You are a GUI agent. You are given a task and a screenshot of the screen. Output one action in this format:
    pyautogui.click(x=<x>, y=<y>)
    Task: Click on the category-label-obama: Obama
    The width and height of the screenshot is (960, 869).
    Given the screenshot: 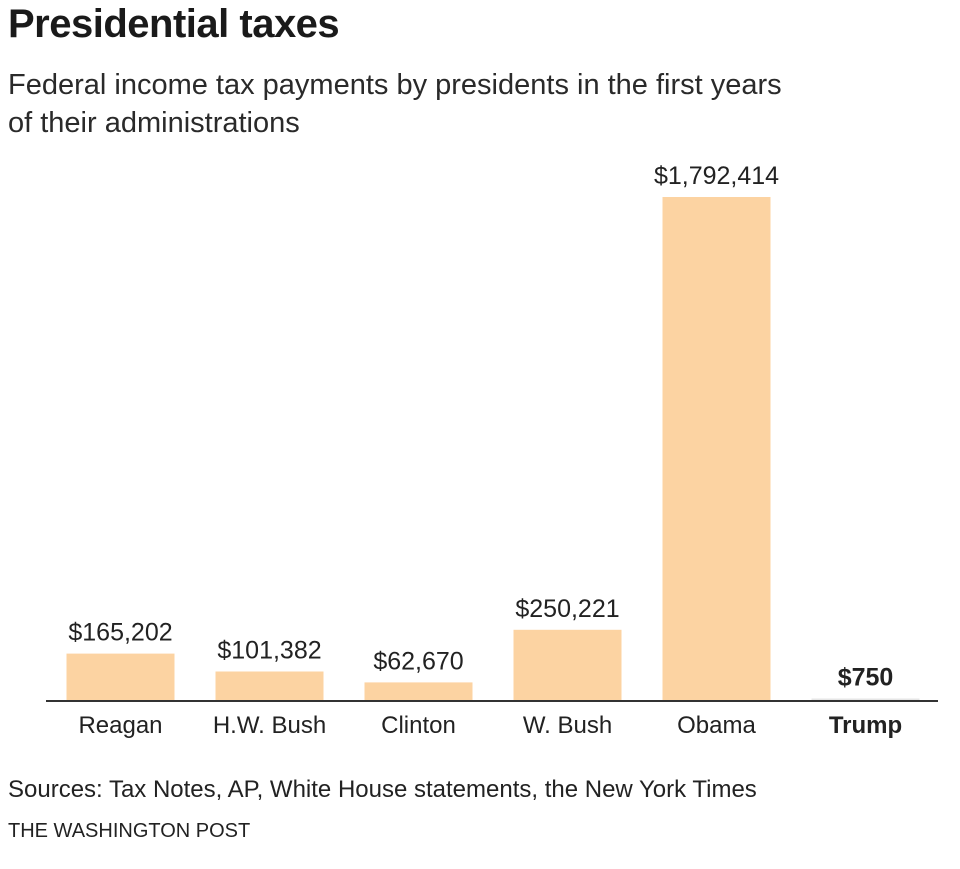 What is the action you would take?
    pyautogui.click(x=716, y=725)
    